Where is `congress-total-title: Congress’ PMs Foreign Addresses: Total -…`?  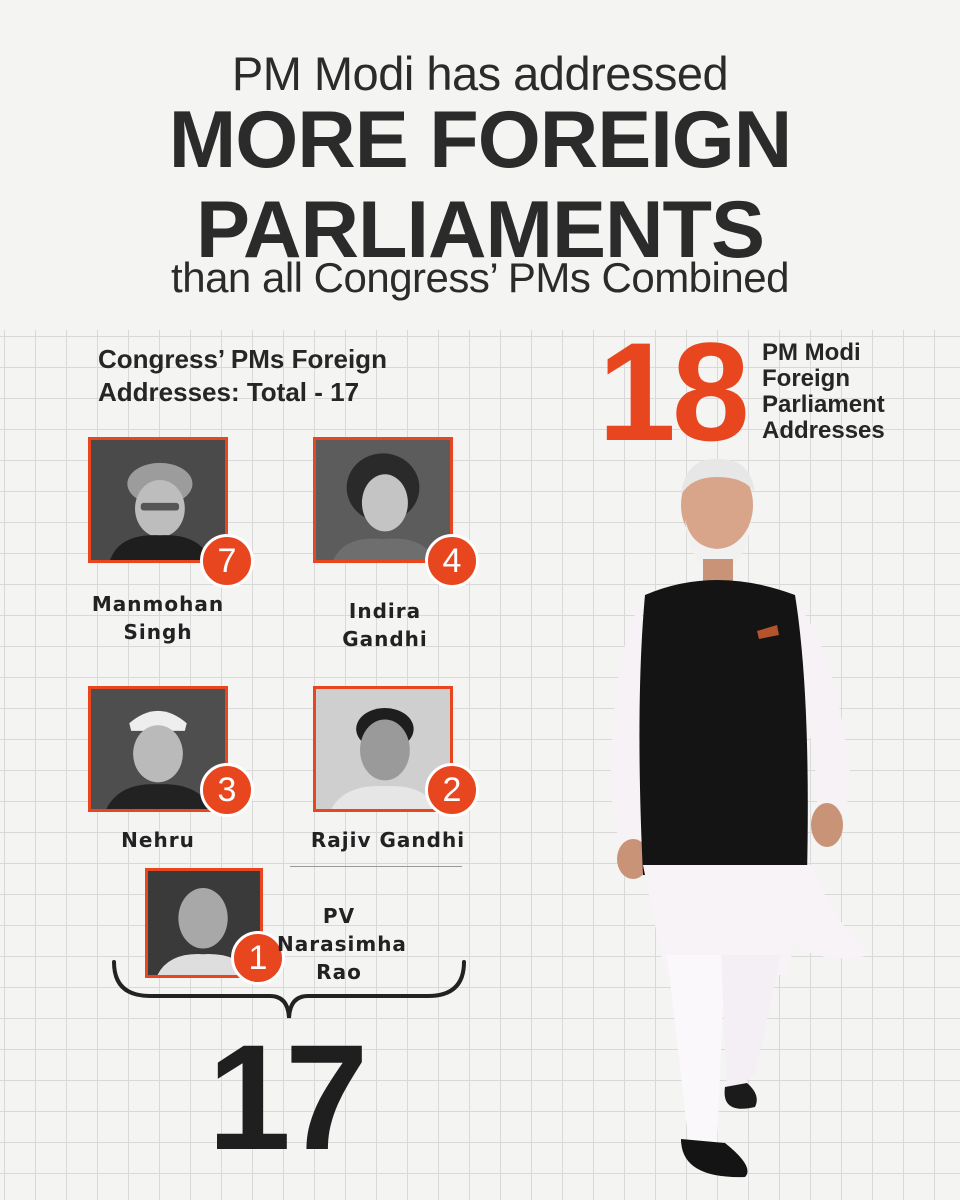
congress-total-title: Congress’ PMs Foreign Addresses: Total -… is located at coordinates (242, 375).